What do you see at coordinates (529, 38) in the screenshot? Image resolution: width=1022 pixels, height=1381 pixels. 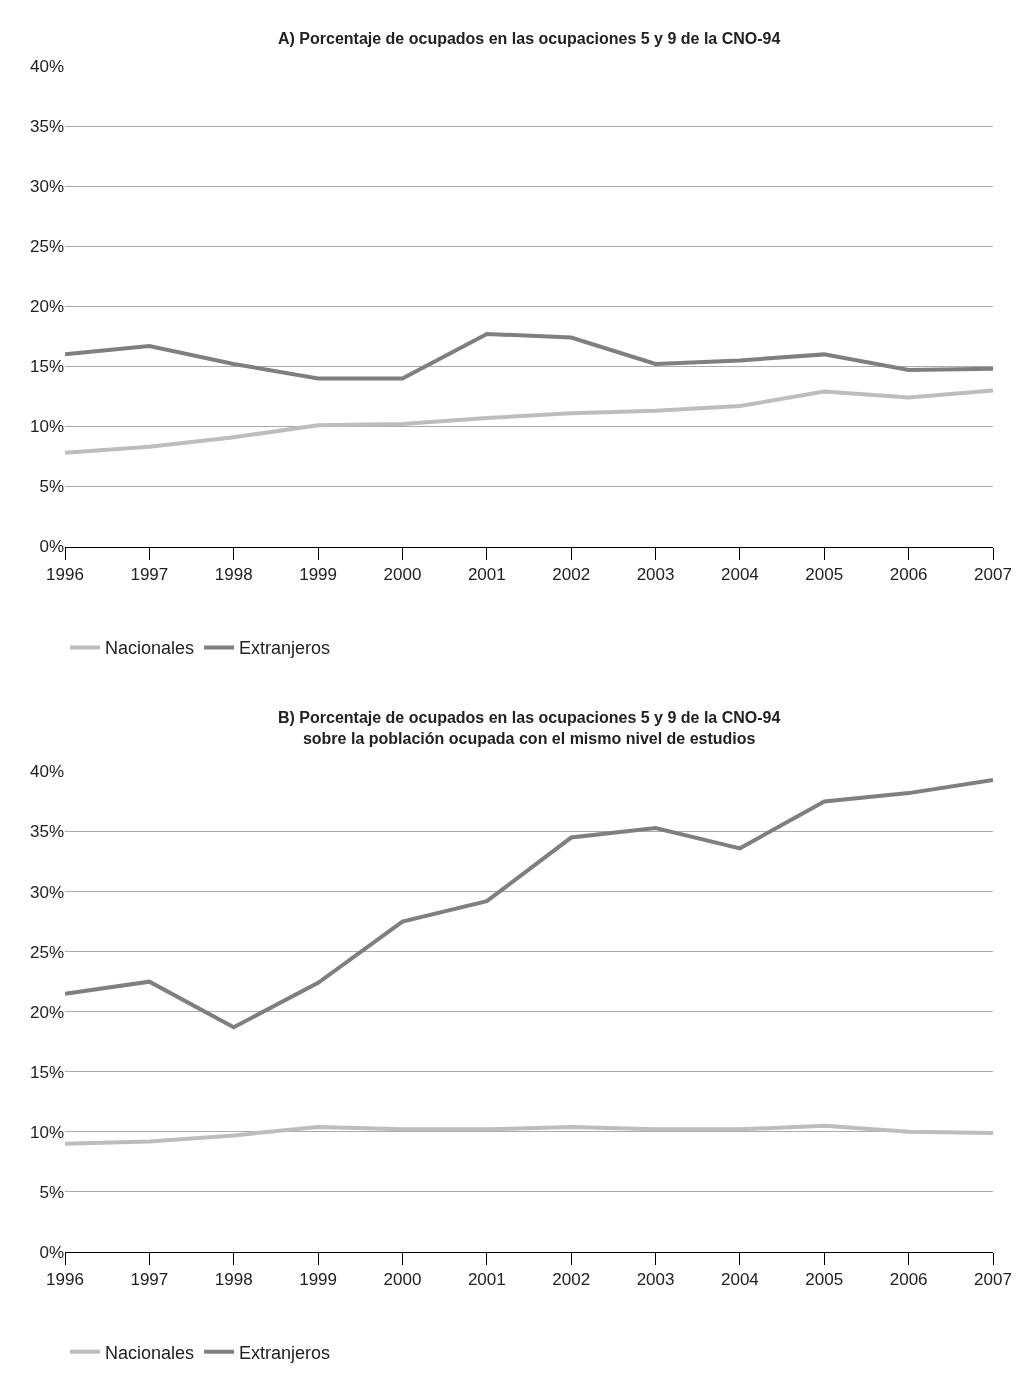 I see `chart-title: A) Porcentaje de ocupados en las ocupaciones 5 y 9 de la CNO-94` at bounding box center [529, 38].